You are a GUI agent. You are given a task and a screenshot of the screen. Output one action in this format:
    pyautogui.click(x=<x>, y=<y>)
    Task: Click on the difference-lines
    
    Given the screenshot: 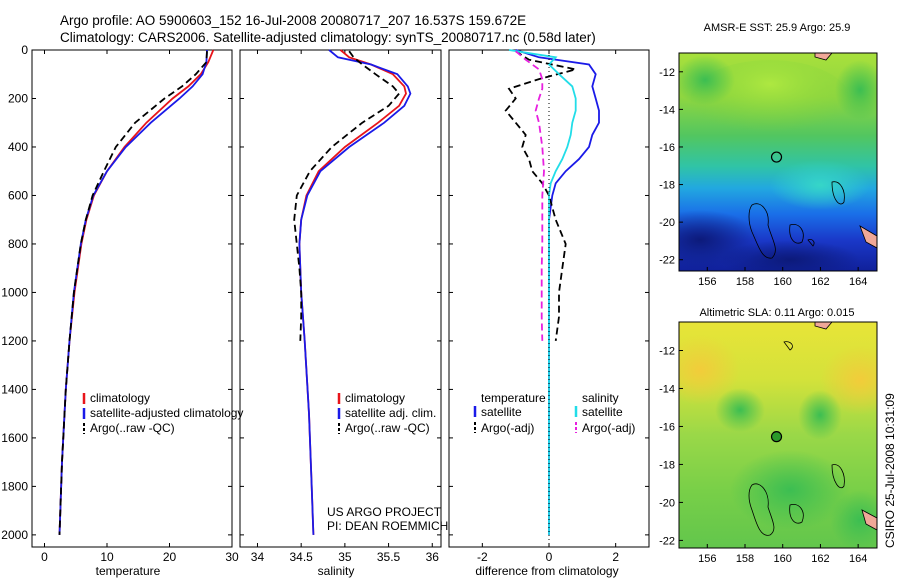 What is the action you would take?
    pyautogui.click(x=552, y=292)
    